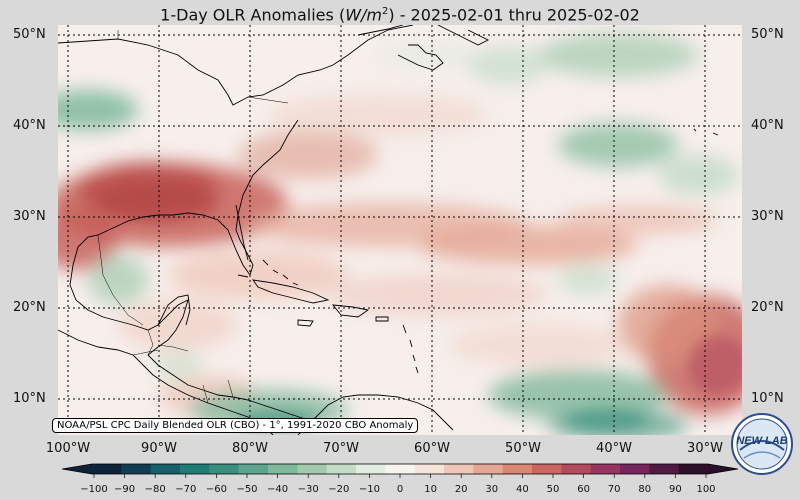 The image size is (800, 500). I want to click on colorbar-tick-label: 80, so click(645, 489).